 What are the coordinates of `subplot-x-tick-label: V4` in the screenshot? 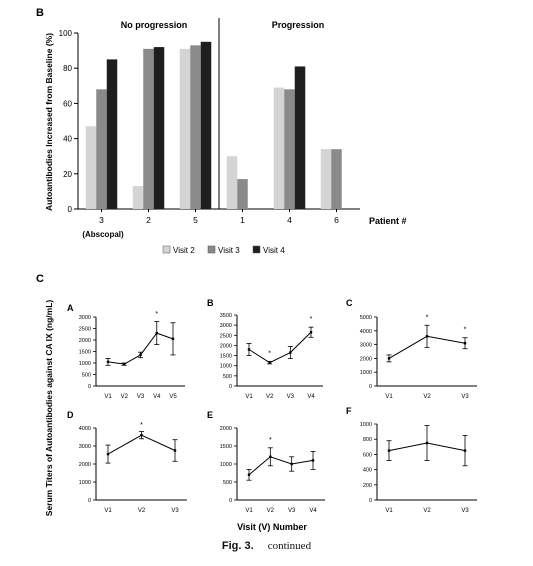 It's located at (313, 511).